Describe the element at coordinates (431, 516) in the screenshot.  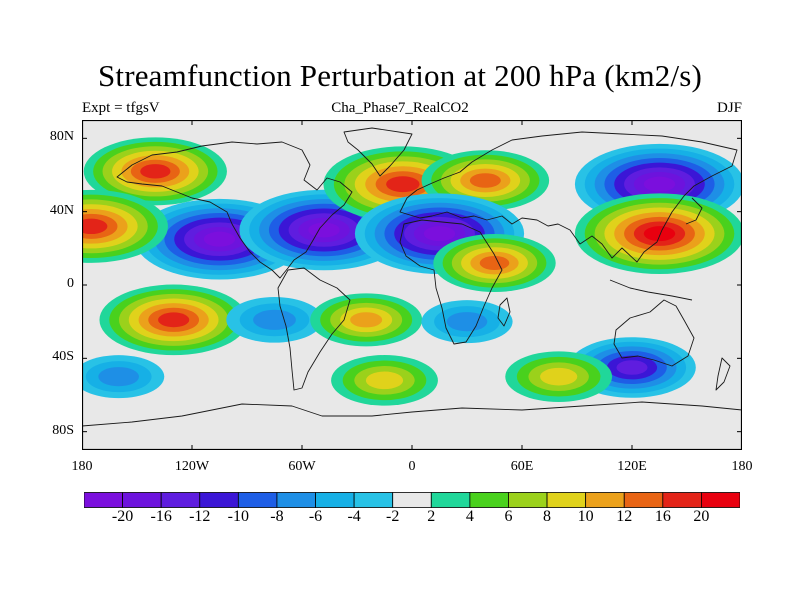
I see `colorbar-label: 2` at that location.